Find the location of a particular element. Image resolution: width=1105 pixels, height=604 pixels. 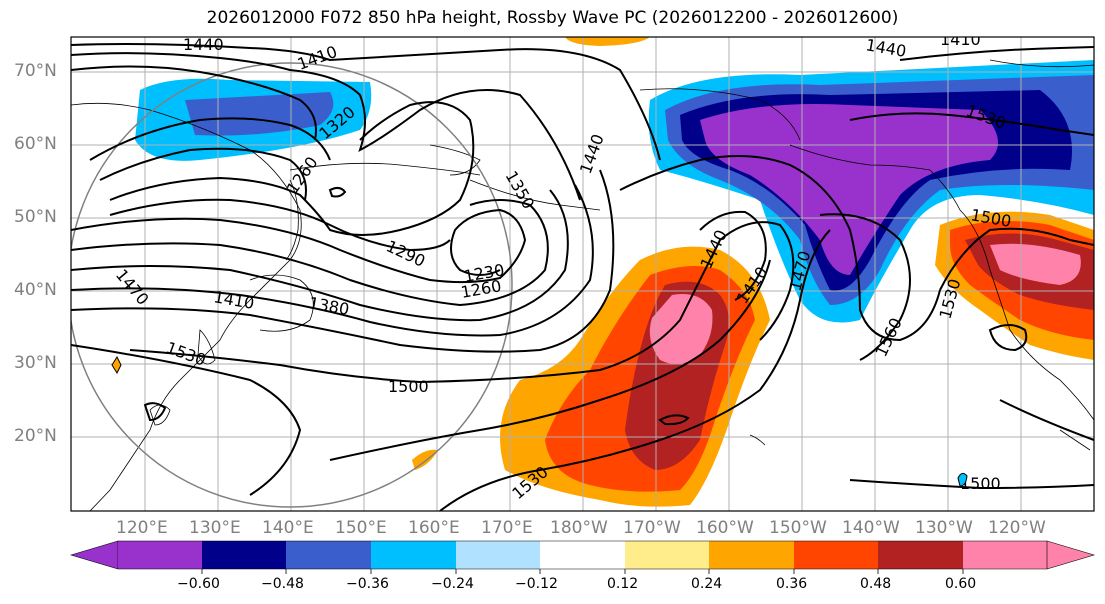

colorbar-ticks is located at coordinates (582, 571).